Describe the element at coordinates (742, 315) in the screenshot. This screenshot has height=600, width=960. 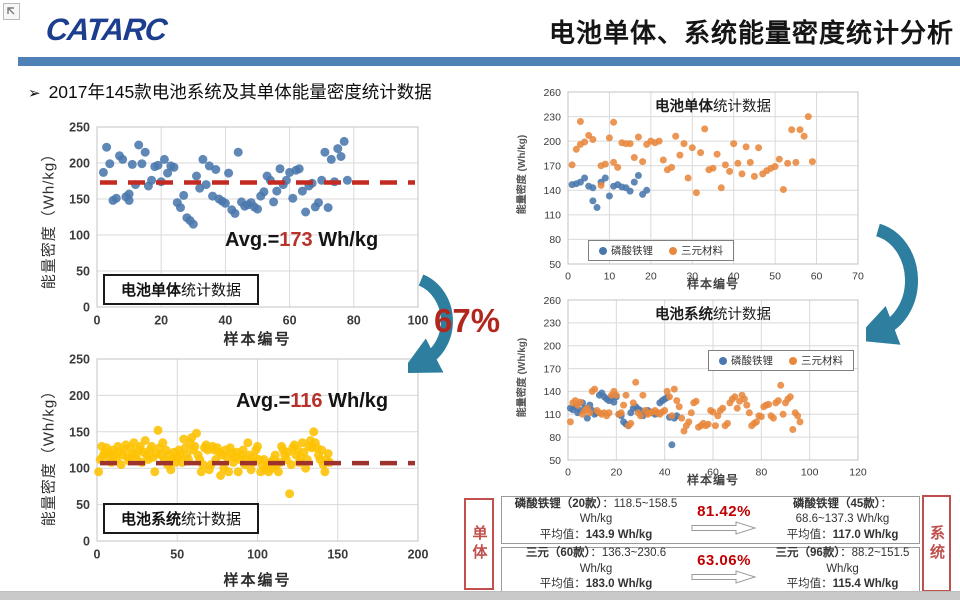
I see `title-rest: 统计数据` at that location.